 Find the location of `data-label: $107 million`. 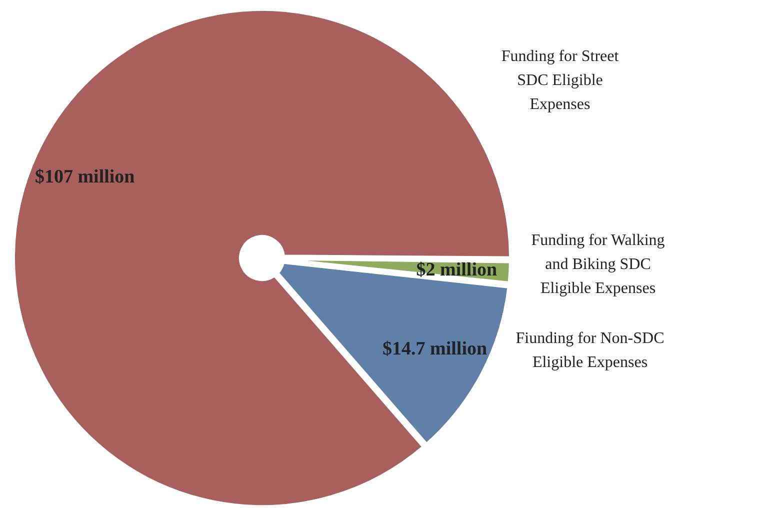

data-label: $107 million is located at coordinates (85, 177).